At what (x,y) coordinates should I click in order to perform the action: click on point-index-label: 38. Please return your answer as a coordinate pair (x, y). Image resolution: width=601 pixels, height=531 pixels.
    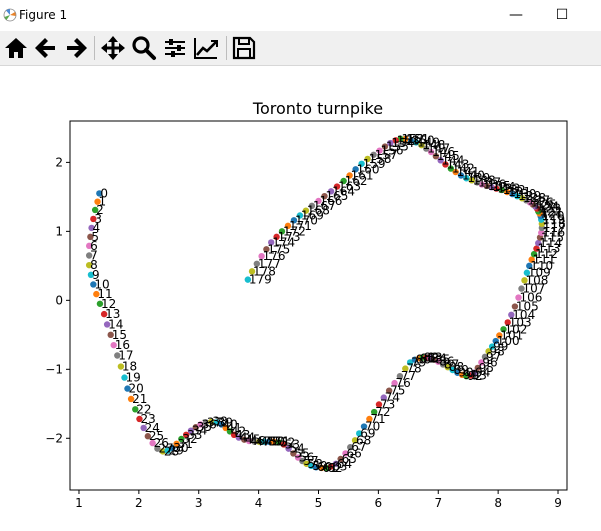
    Looking at the image, I should click on (219, 422).